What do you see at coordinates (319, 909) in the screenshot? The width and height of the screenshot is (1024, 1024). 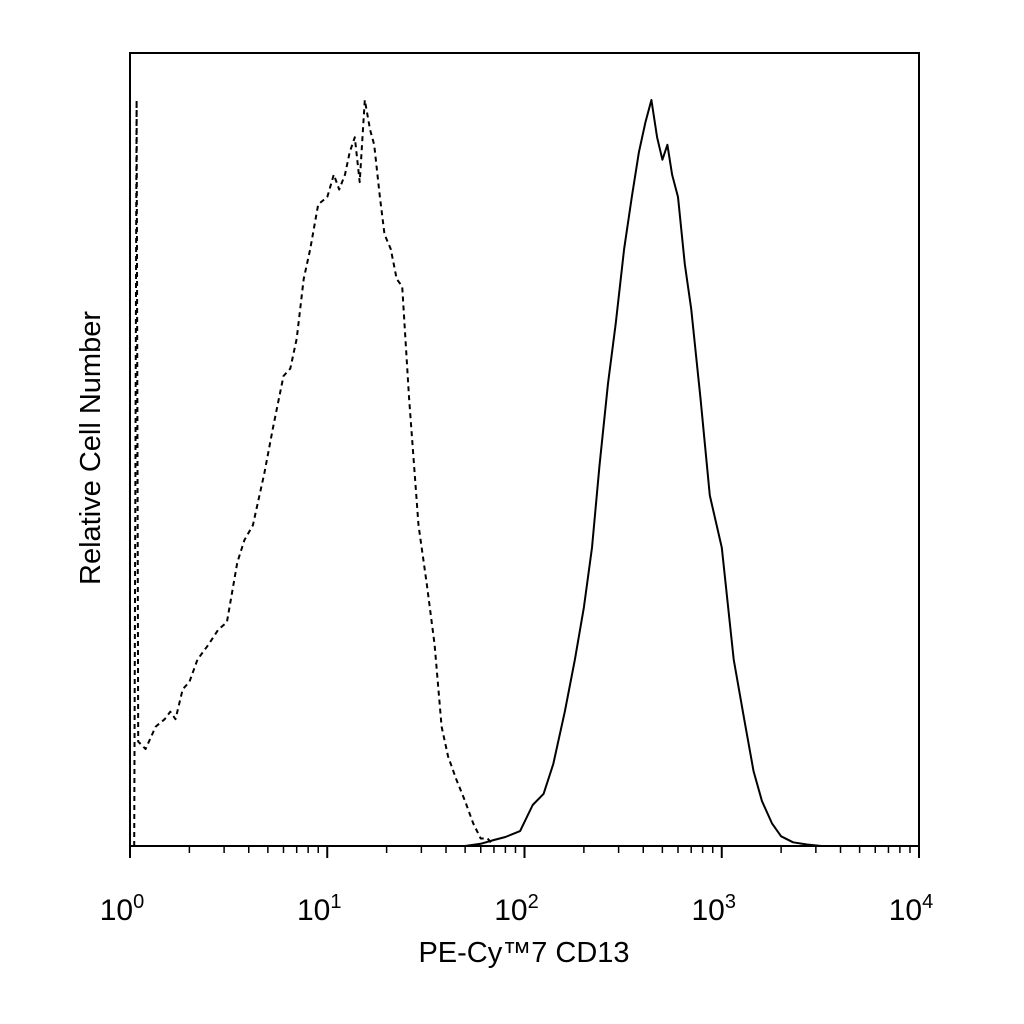 I see `x-tick-label: 10¹` at bounding box center [319, 909].